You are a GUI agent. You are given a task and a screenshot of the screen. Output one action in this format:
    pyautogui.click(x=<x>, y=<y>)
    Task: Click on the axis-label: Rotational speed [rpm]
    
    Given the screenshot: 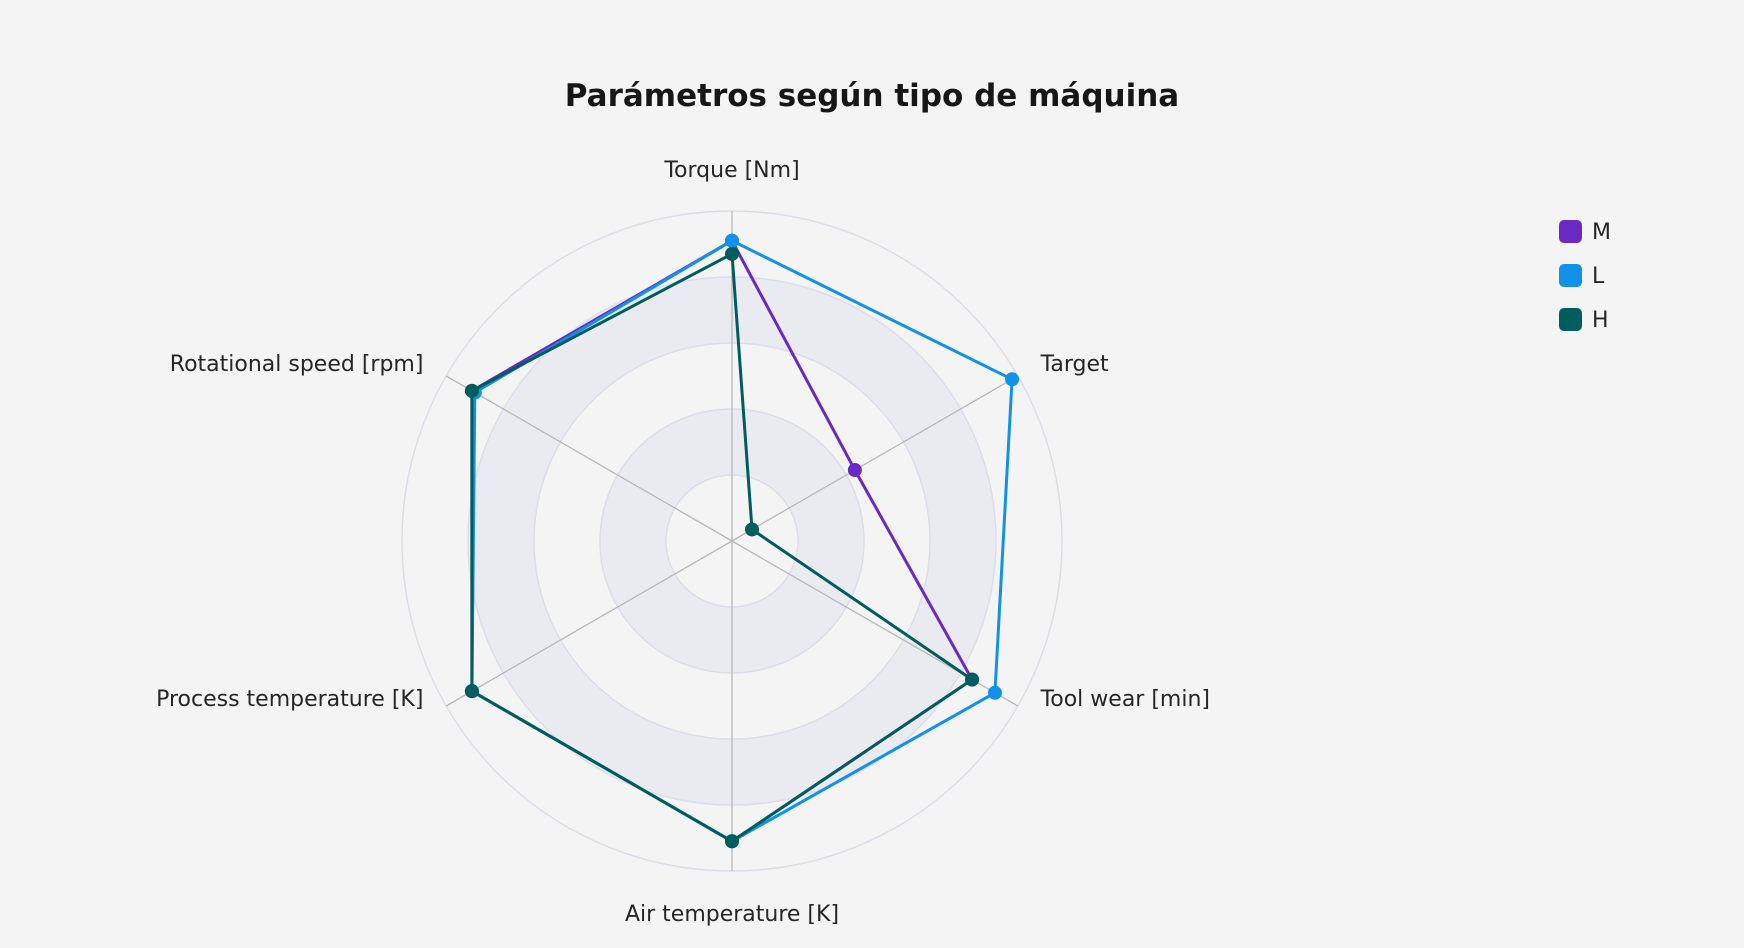 What is the action you would take?
    pyautogui.click(x=297, y=364)
    